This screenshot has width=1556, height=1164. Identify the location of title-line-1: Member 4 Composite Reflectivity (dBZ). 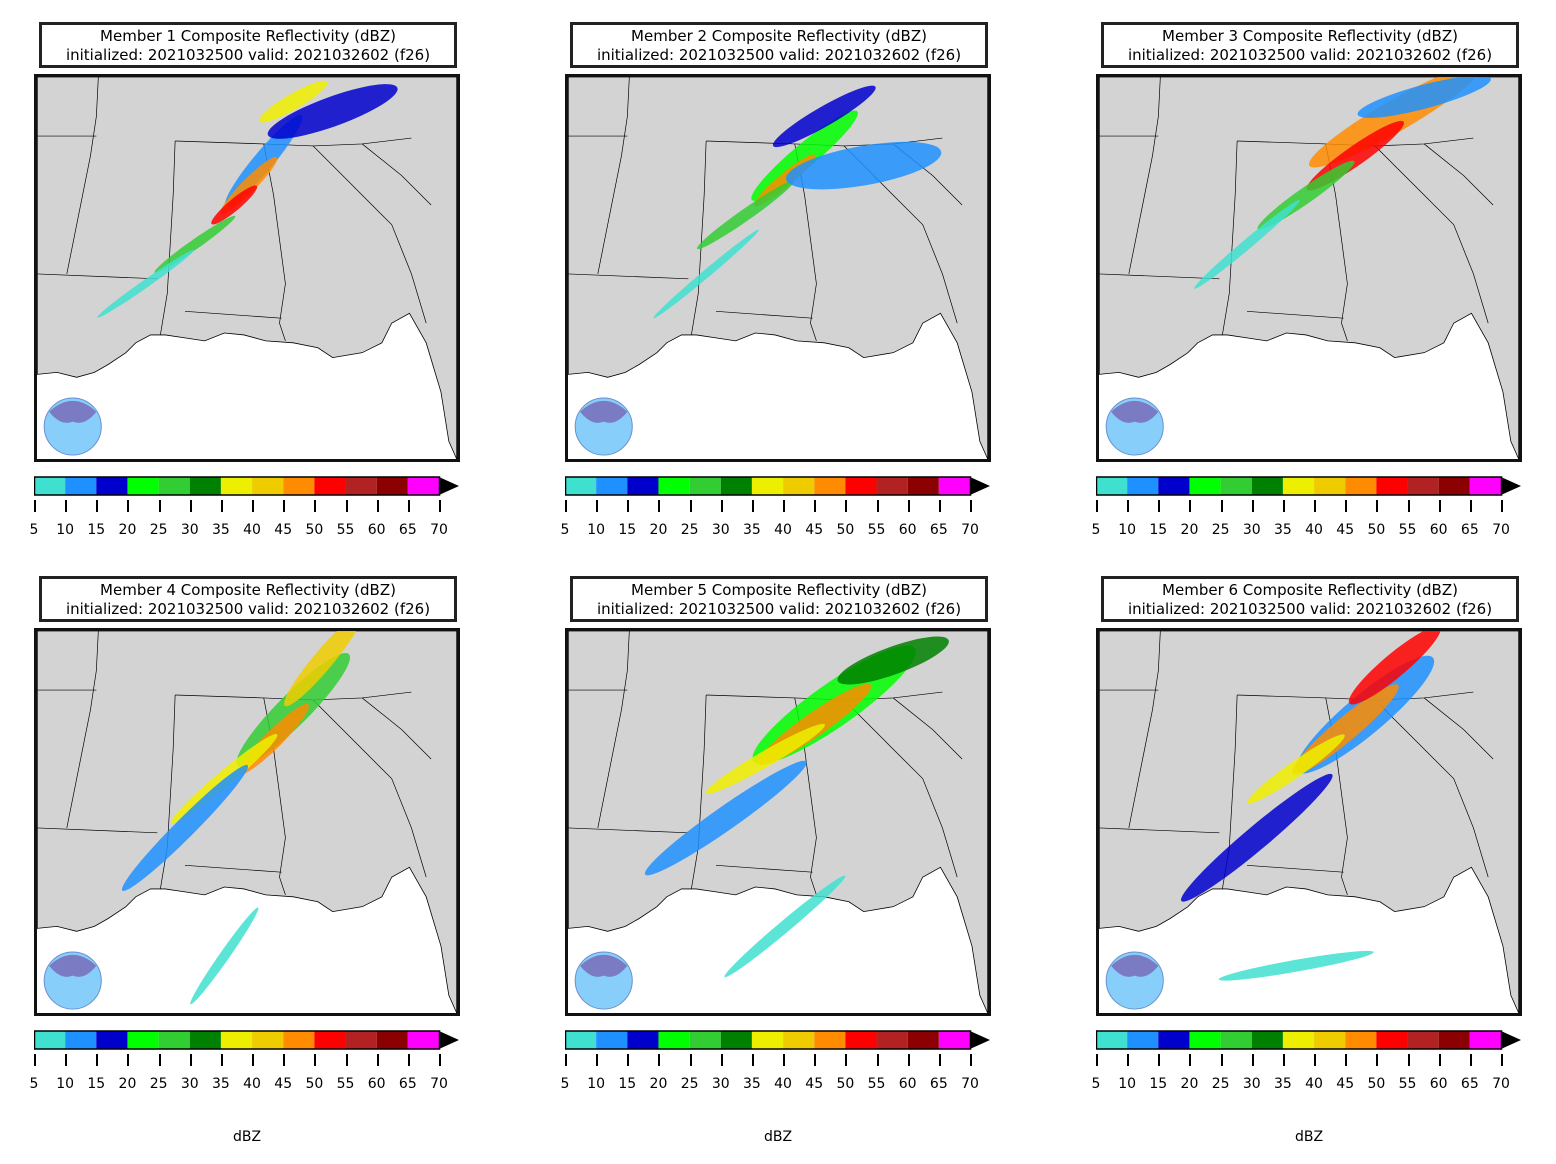
(248, 590).